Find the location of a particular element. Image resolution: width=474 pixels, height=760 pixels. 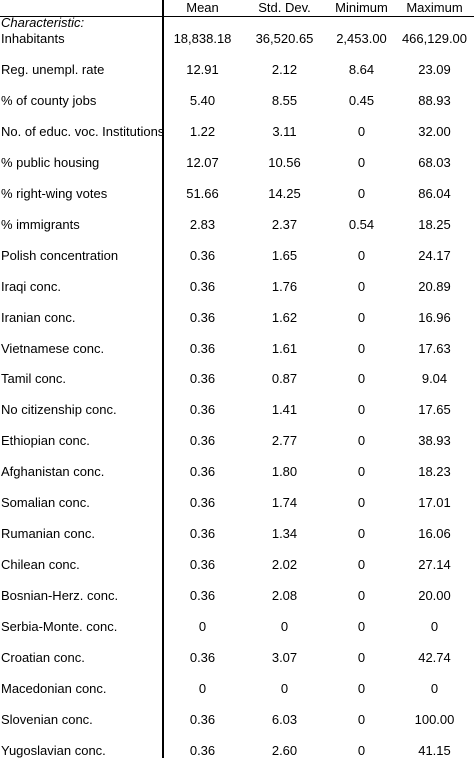

cell-mean: 12.07 is located at coordinates (202, 162).